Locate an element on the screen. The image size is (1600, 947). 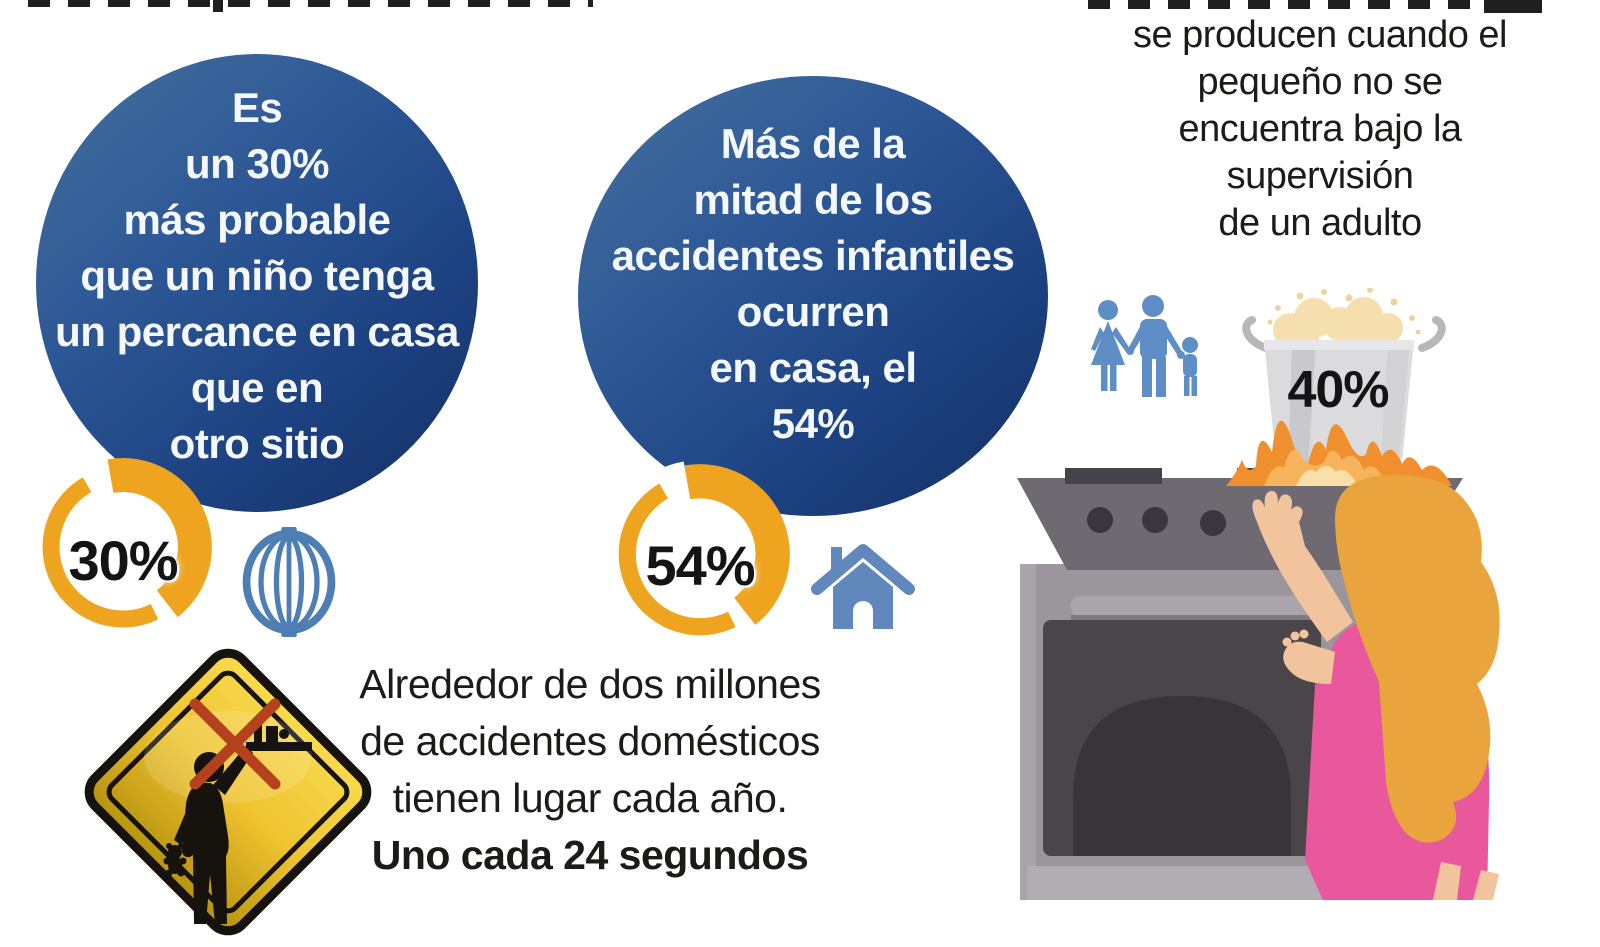
bubble-line: un 30% is located at coordinates (257, 163).